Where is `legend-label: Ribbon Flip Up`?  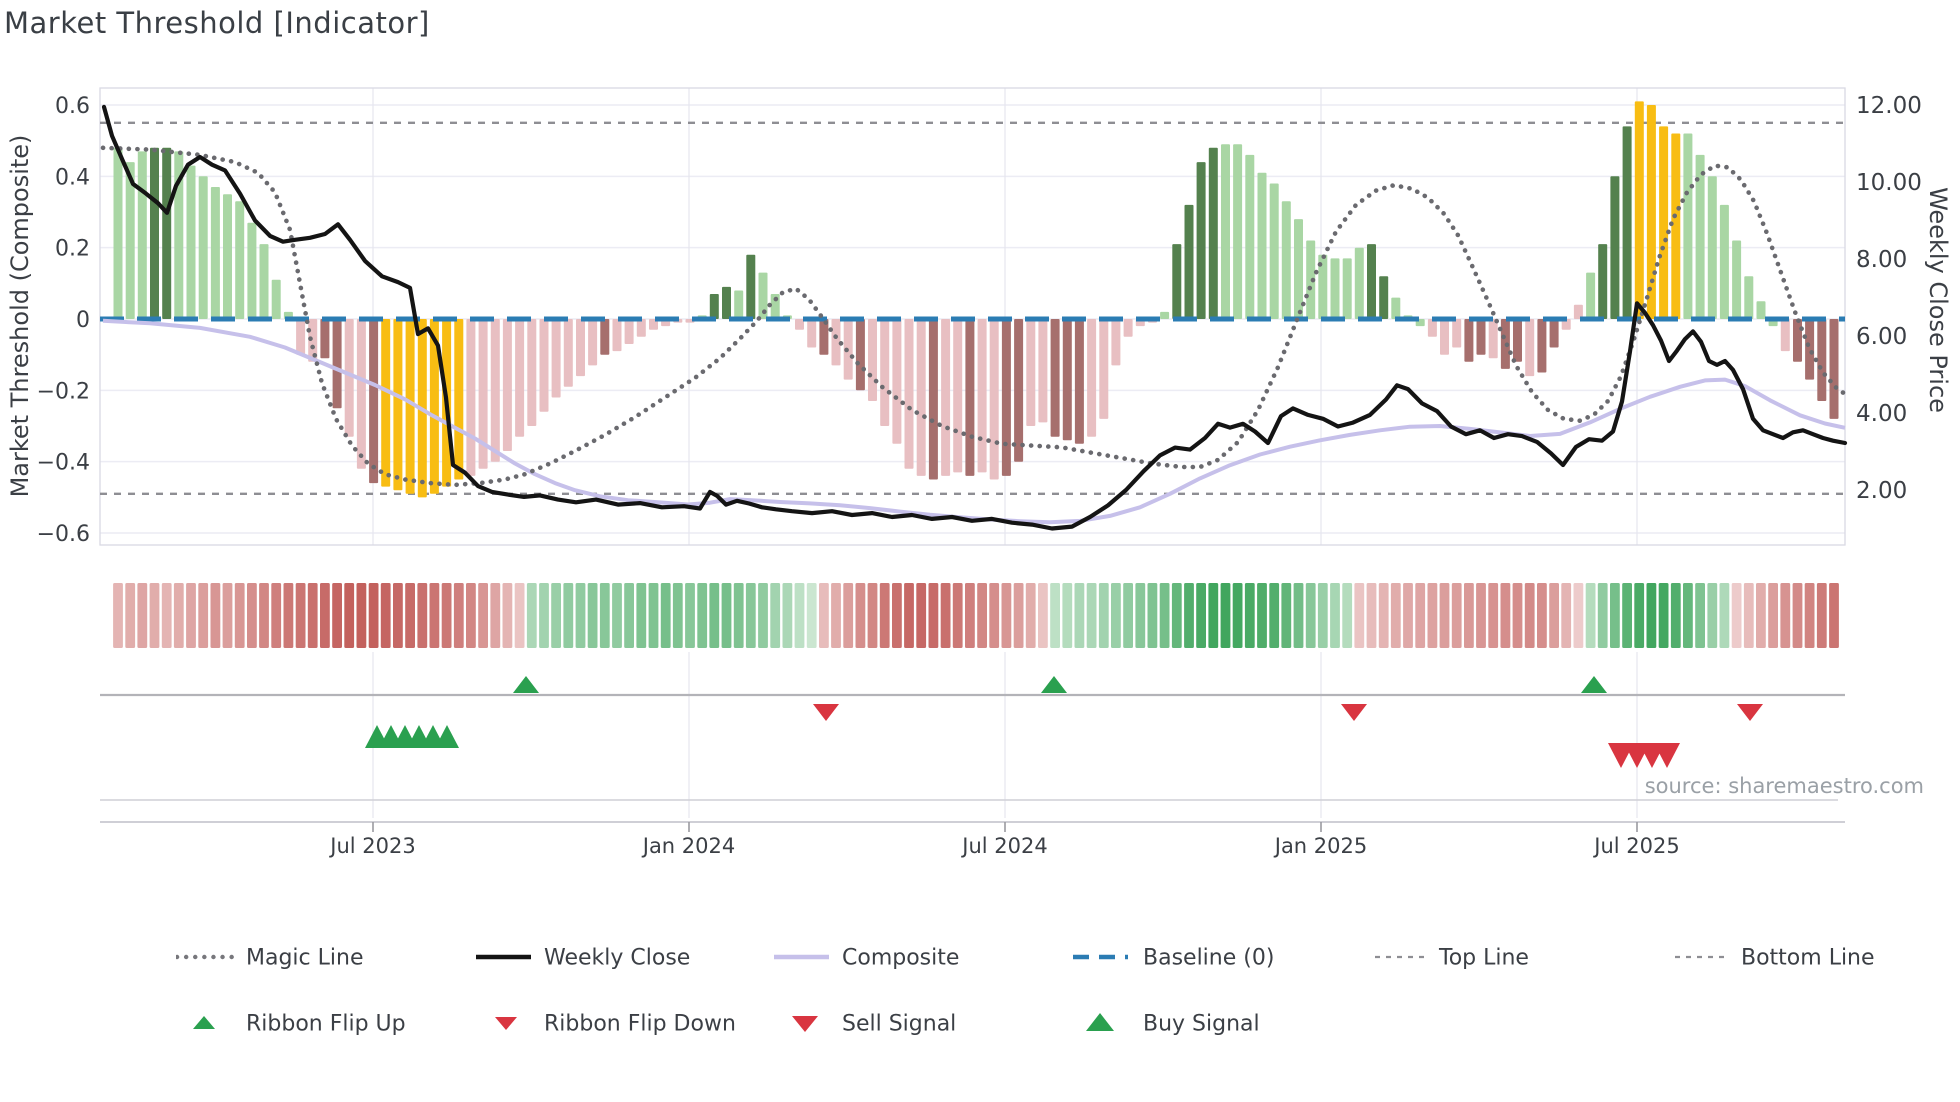 legend-label: Ribbon Flip Up is located at coordinates (326, 1024).